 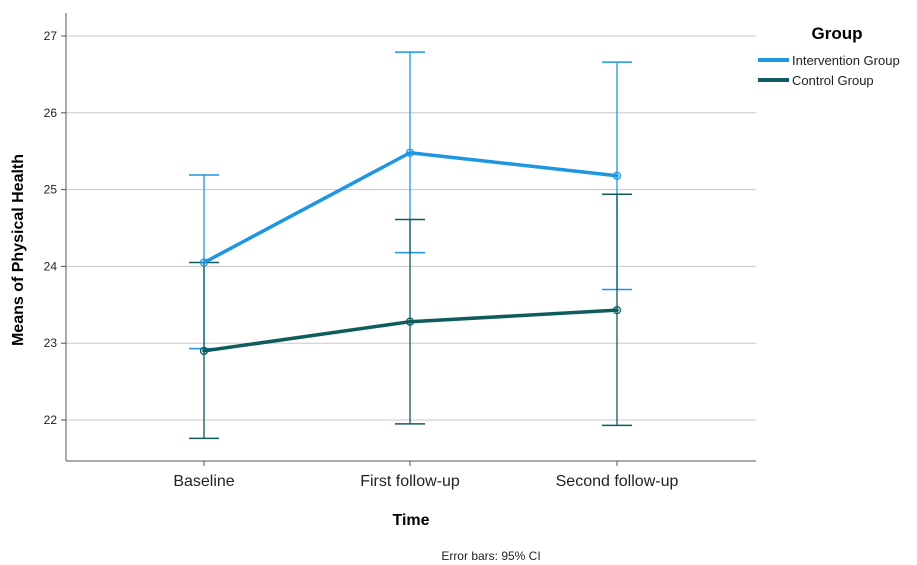 I want to click on legend: Group Intervention Group Control Group, so click(x=829, y=56).